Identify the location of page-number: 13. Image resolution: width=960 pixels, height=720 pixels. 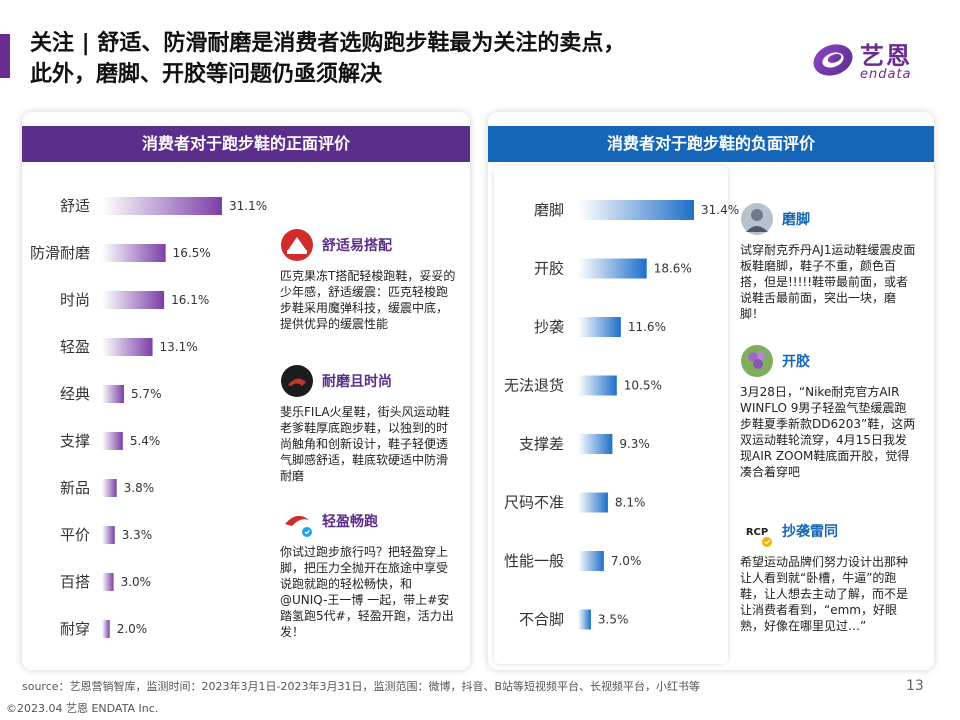
(915, 686).